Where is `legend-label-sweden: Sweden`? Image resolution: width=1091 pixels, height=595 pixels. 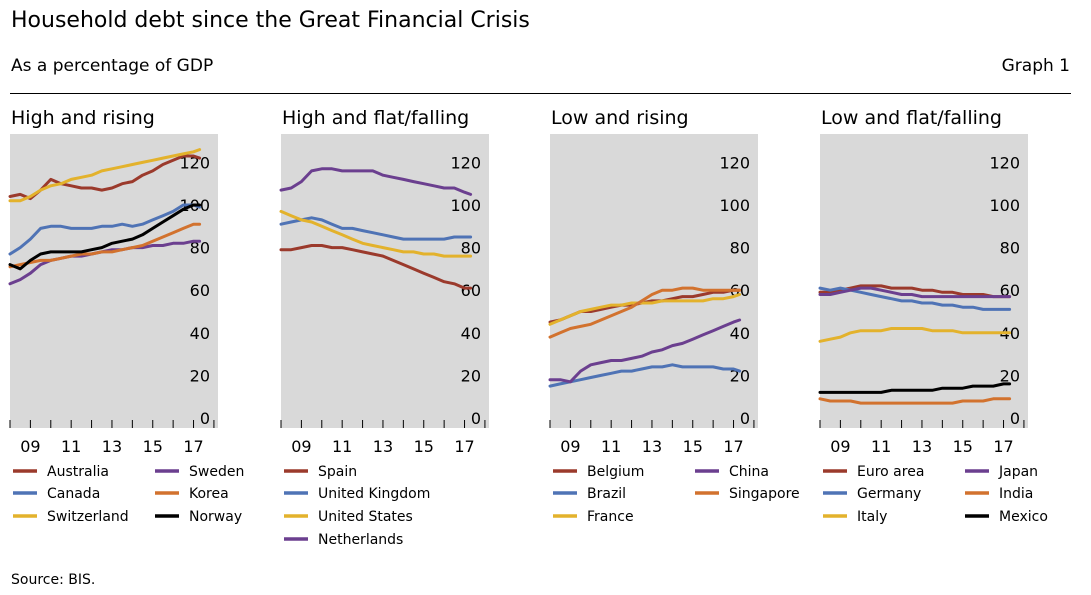 legend-label-sweden: Sweden is located at coordinates (216, 472).